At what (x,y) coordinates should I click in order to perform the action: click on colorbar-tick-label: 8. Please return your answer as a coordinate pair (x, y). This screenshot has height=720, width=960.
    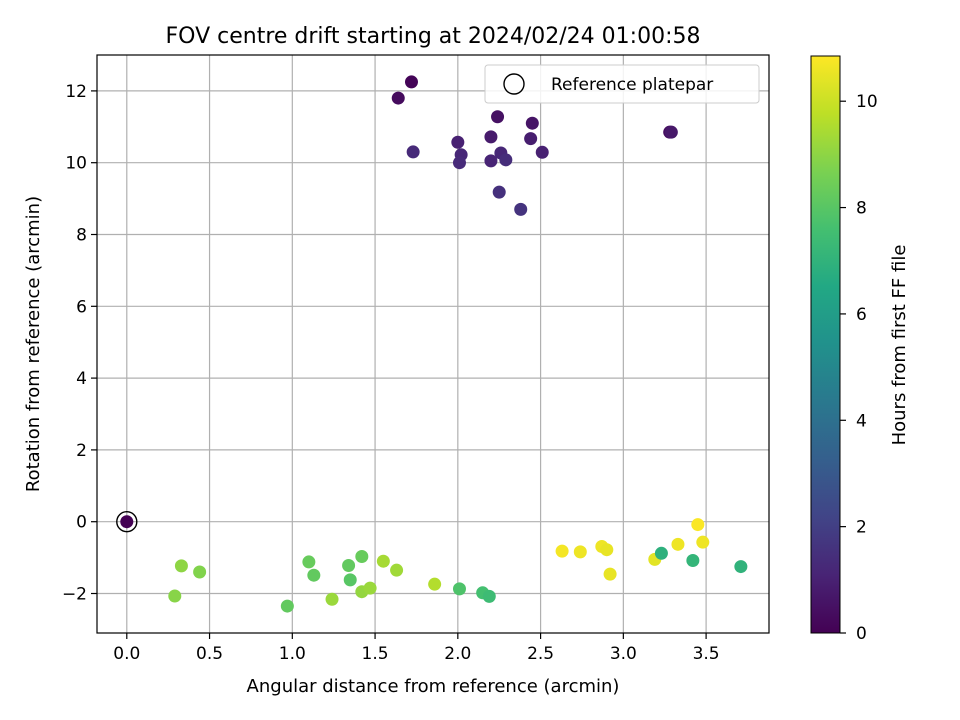
    Looking at the image, I should click on (861, 209).